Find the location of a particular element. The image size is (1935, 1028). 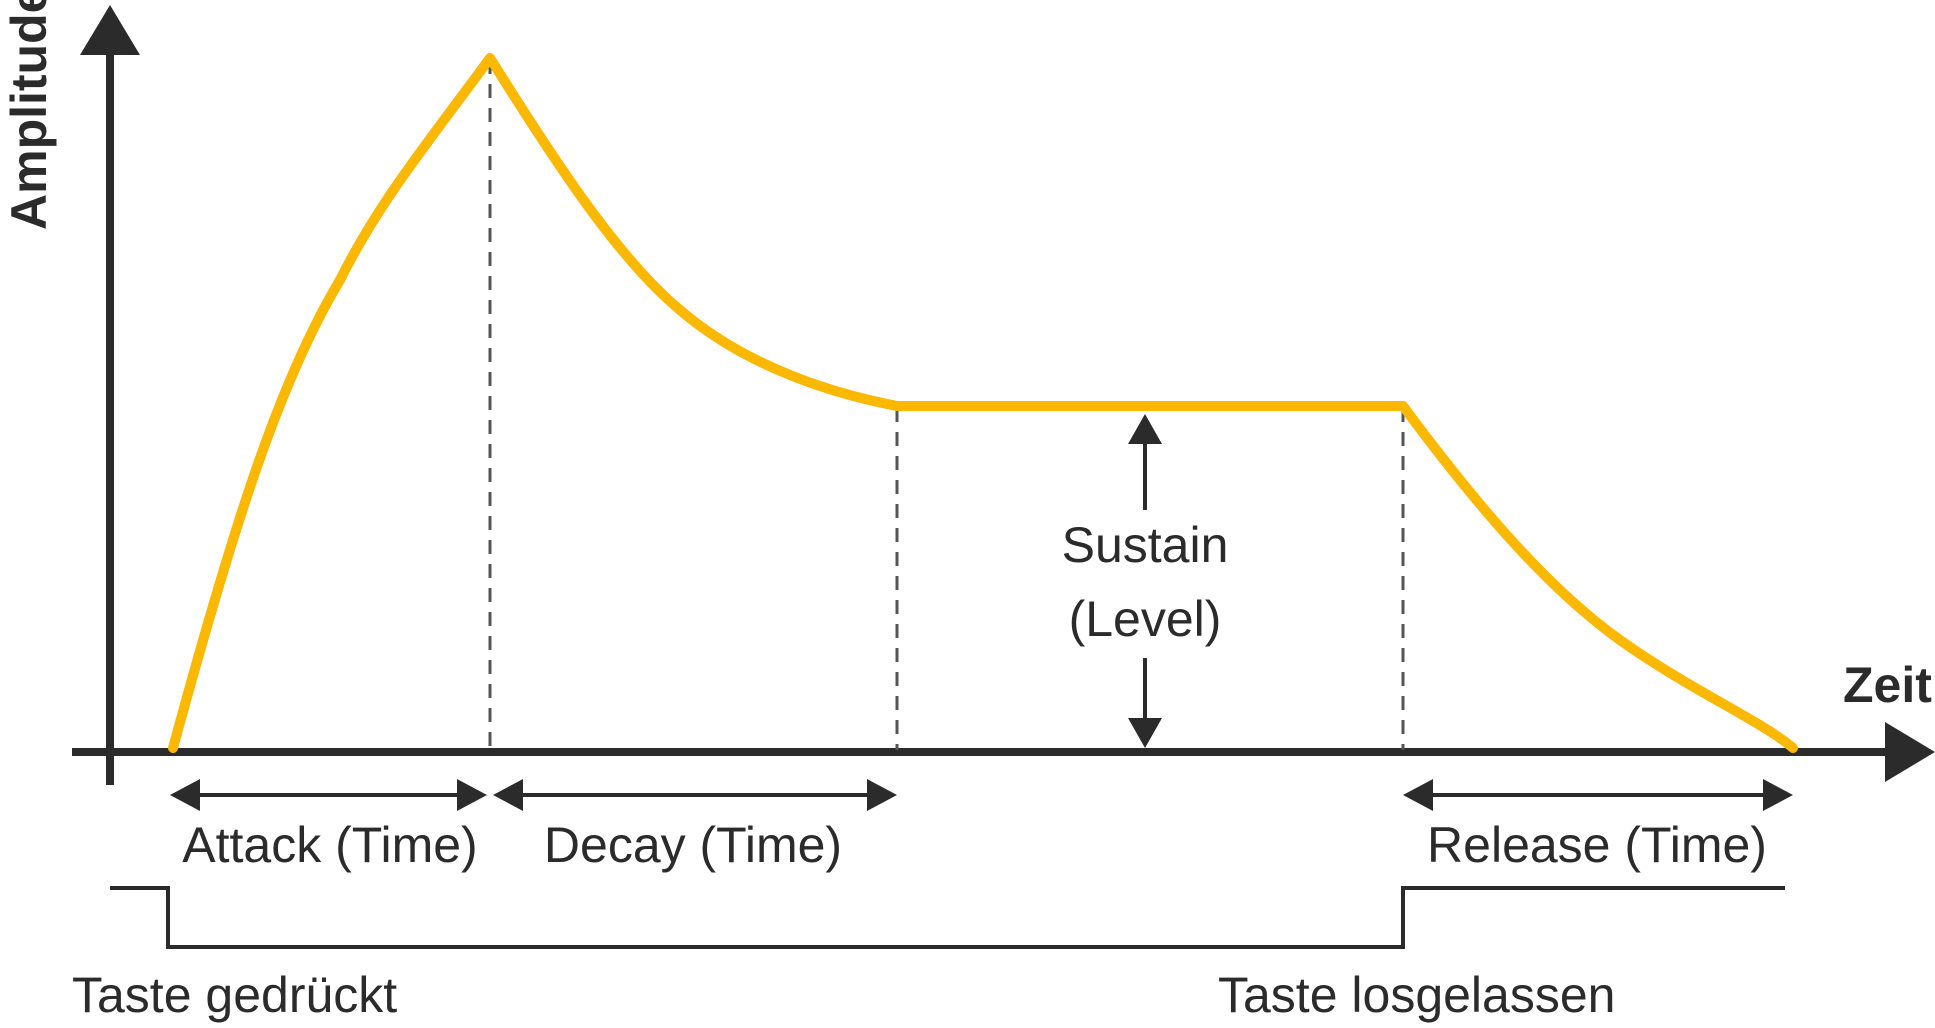

decay-right-arrowhead is located at coordinates (882, 795).